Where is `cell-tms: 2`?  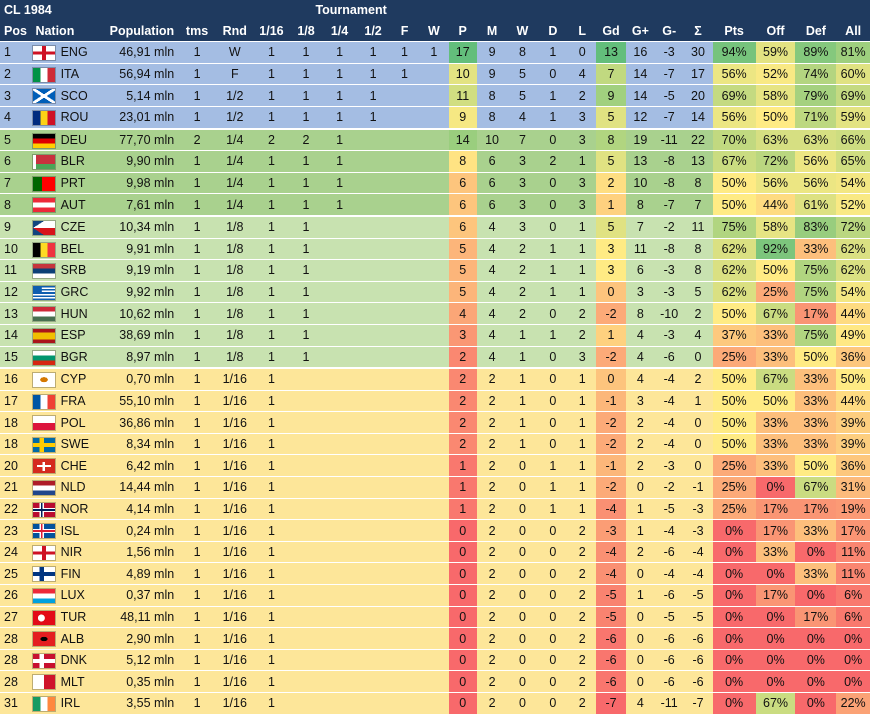
cell-tms: 2 is located at coordinates (197, 139).